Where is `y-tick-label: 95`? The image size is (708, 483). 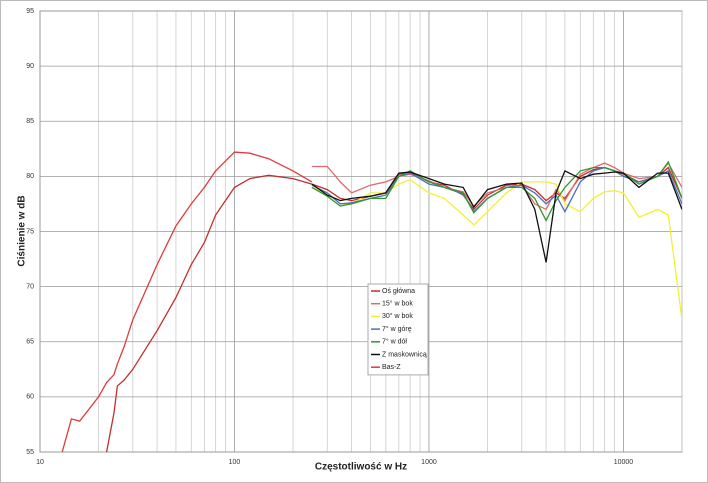
y-tick-label: 95 is located at coordinates (30, 11).